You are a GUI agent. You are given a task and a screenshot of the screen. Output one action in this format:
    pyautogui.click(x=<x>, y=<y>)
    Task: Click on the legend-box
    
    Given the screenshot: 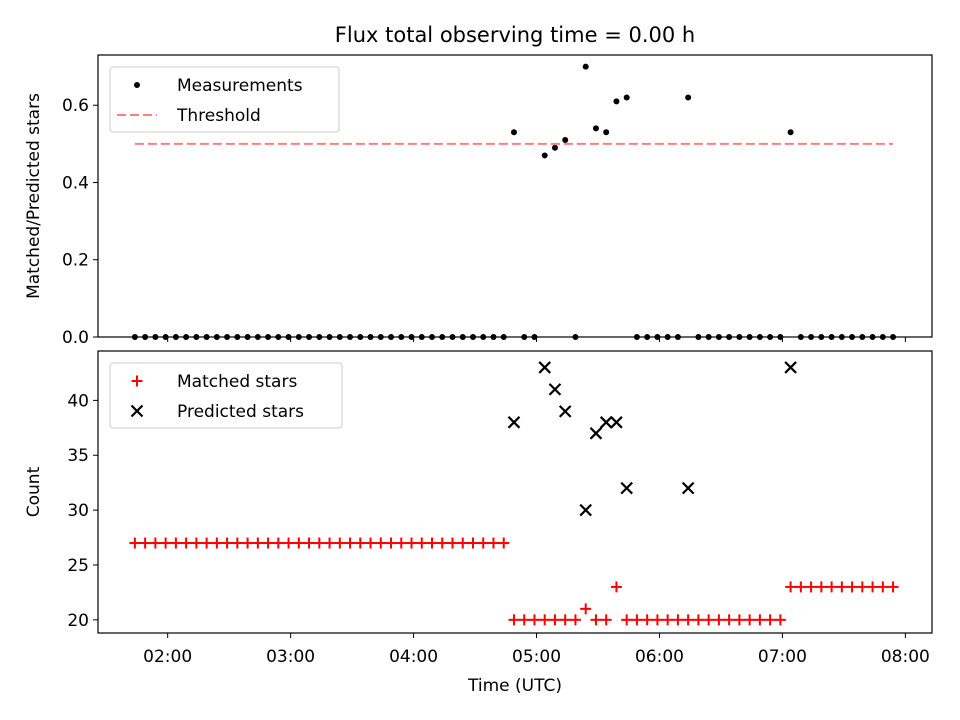 What is the action you would take?
    pyautogui.click(x=224, y=99)
    